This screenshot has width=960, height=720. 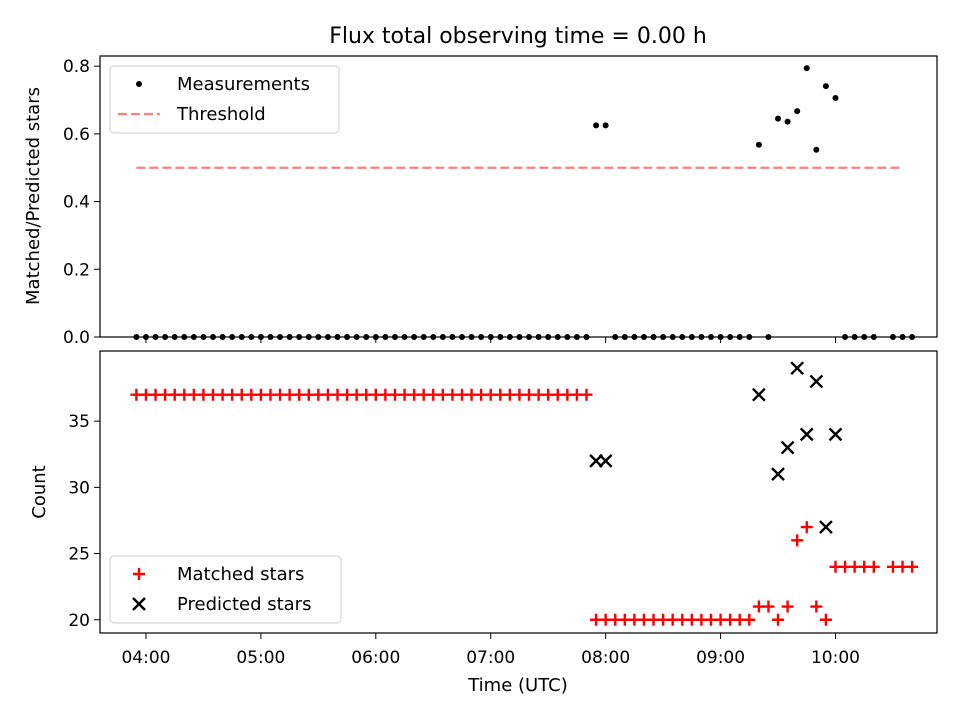 What do you see at coordinates (76, 67) in the screenshot?
I see `top-y-tick-label: 0.8` at bounding box center [76, 67].